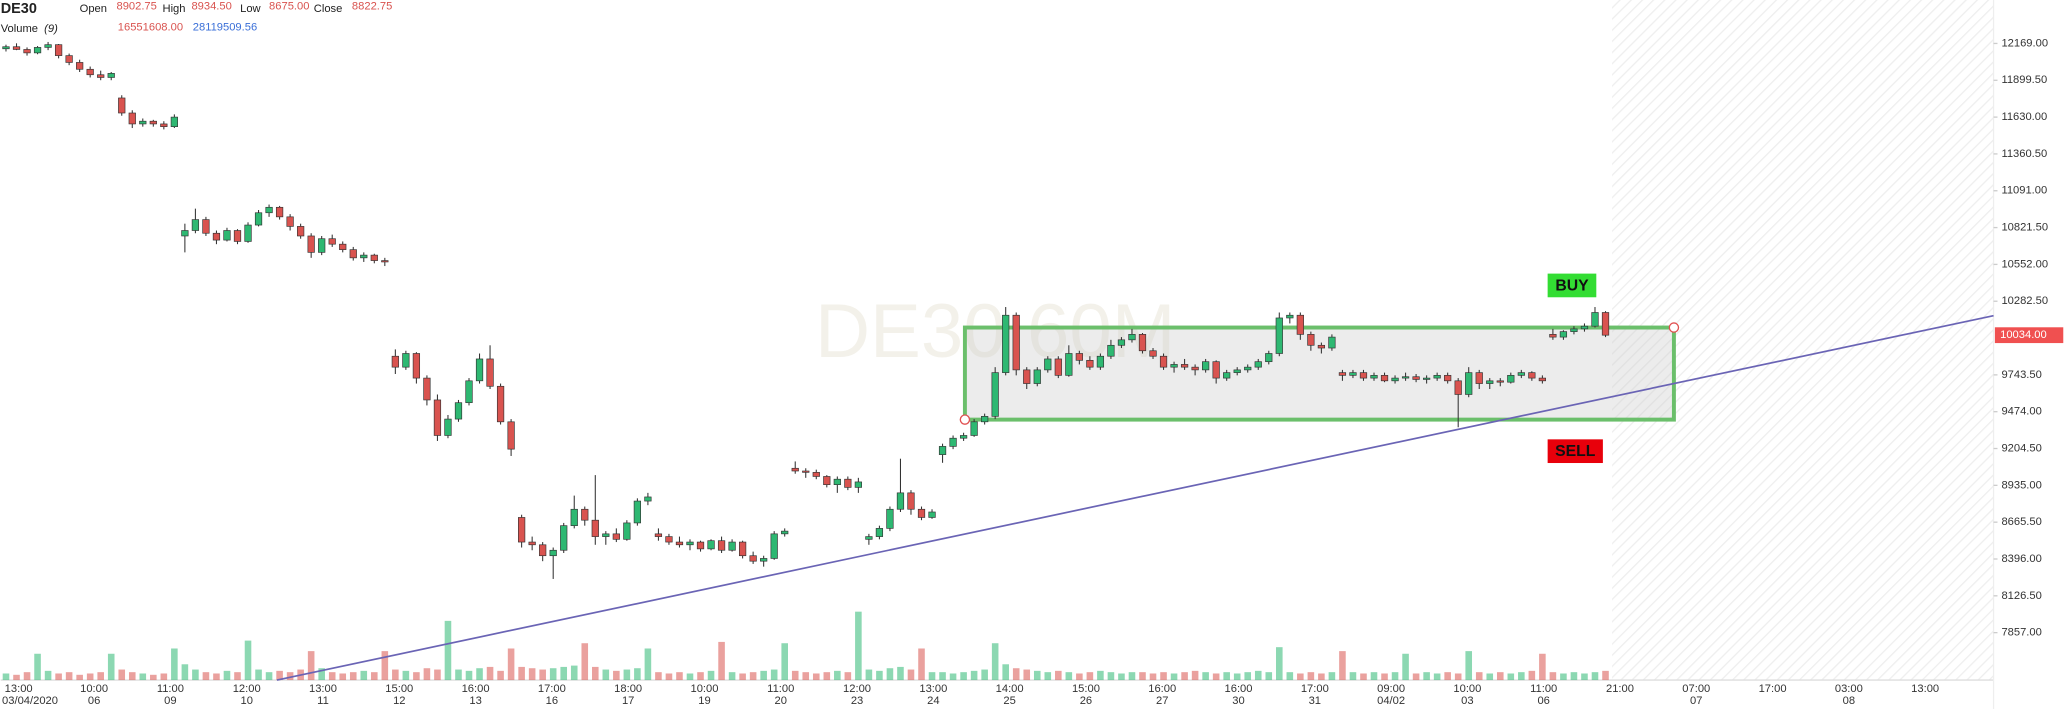 Image resolution: width=2064 pixels, height=709 pixels. I want to click on ohlc-label: Open, so click(93, 9).